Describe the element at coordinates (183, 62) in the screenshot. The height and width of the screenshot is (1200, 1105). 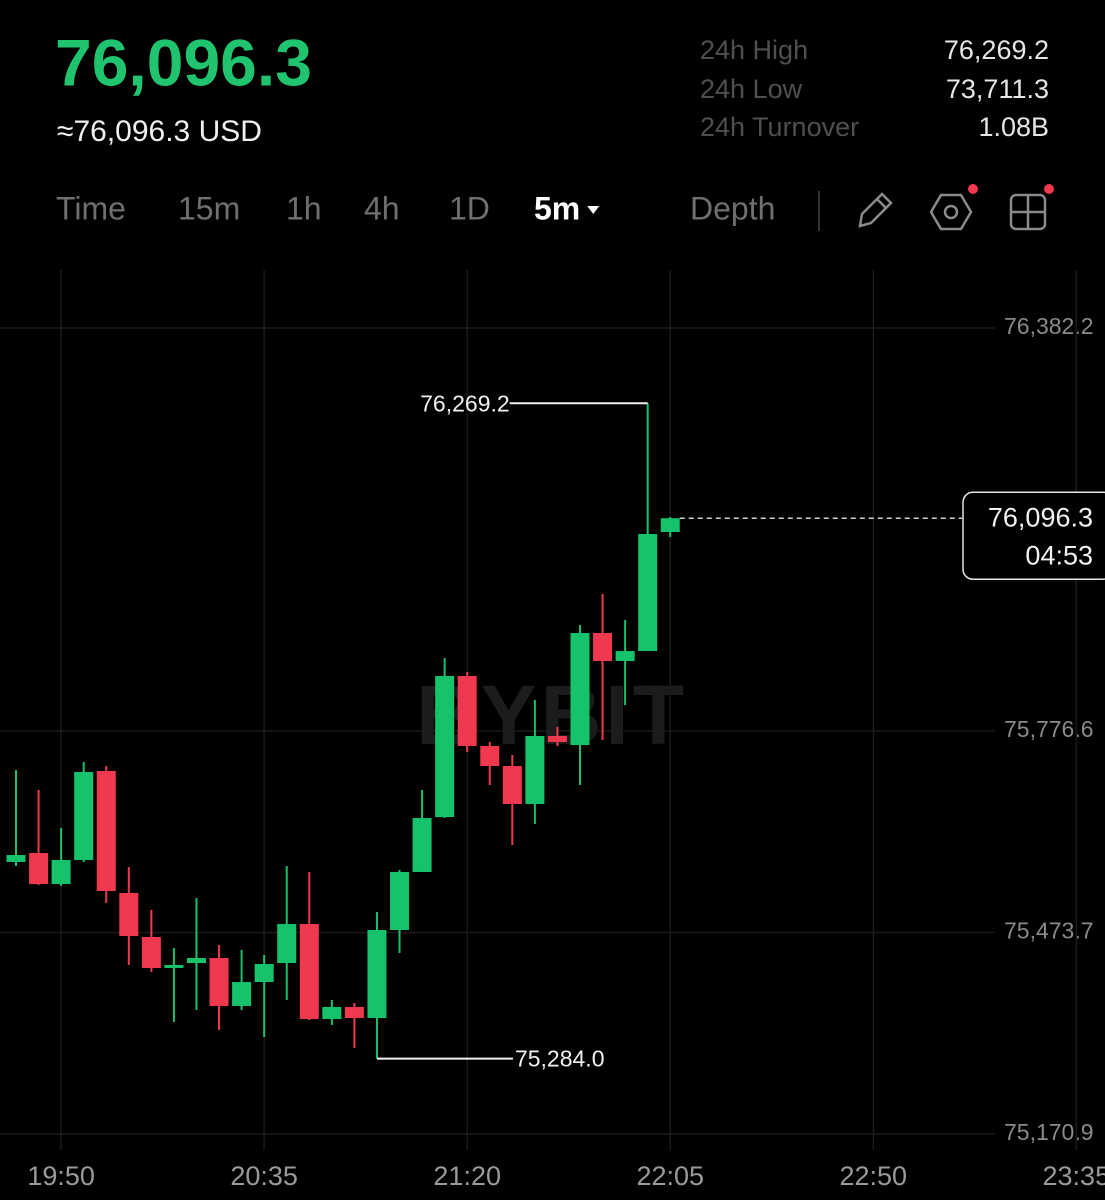
I see `last-price: 76,096.3` at that location.